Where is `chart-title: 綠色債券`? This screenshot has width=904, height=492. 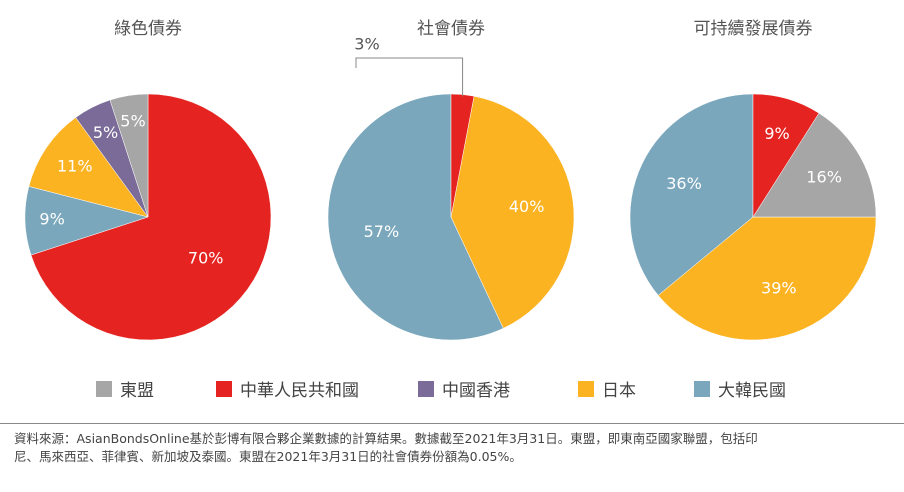 chart-title: 綠色債券 is located at coordinates (148, 29).